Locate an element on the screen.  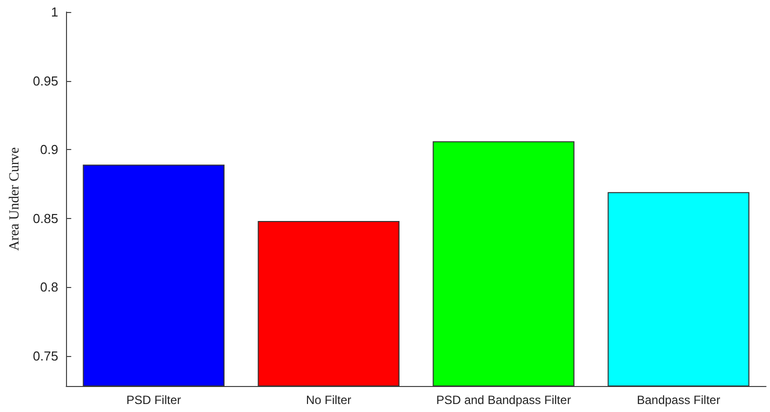
y-tick-label: 0.9 is located at coordinates (49, 149).